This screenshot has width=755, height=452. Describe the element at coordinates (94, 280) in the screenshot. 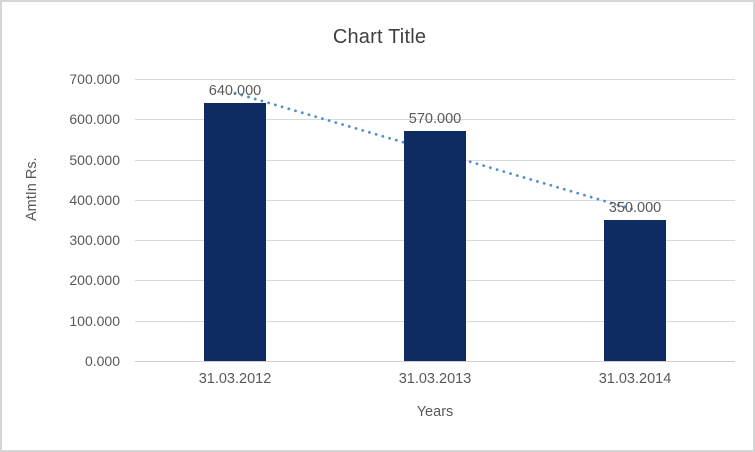

I see `y-axis-tick-label: 200.000` at that location.